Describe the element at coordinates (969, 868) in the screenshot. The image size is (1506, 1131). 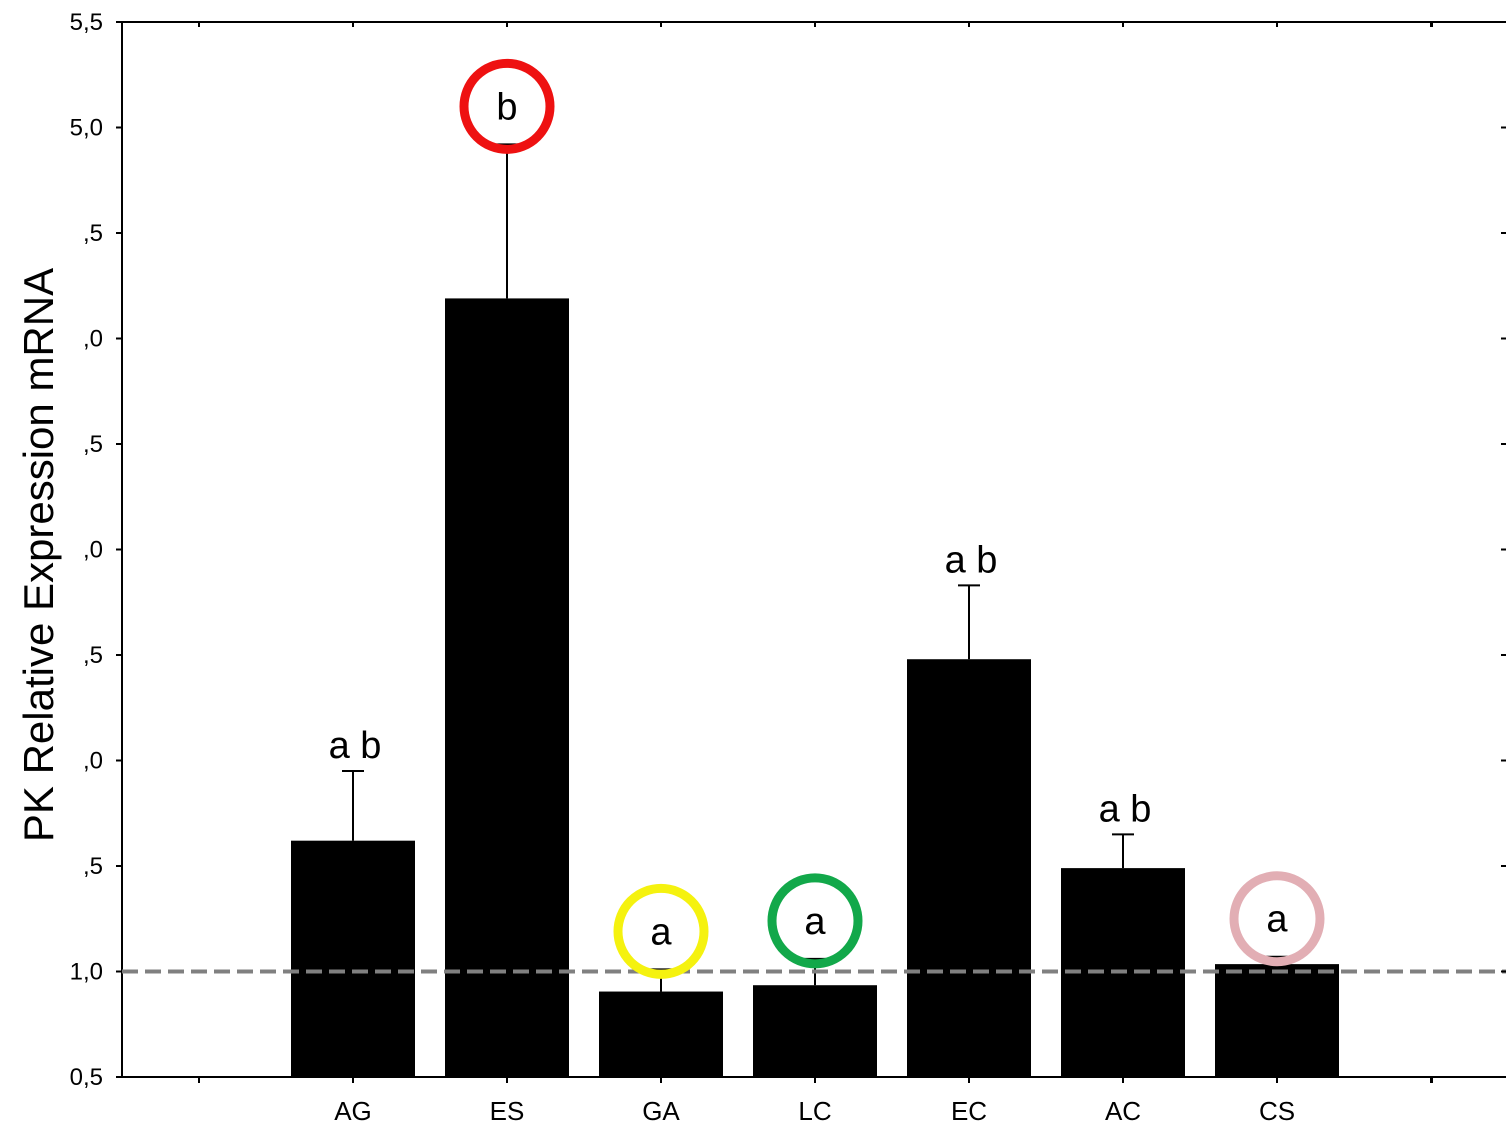
I see `bar-ec` at that location.